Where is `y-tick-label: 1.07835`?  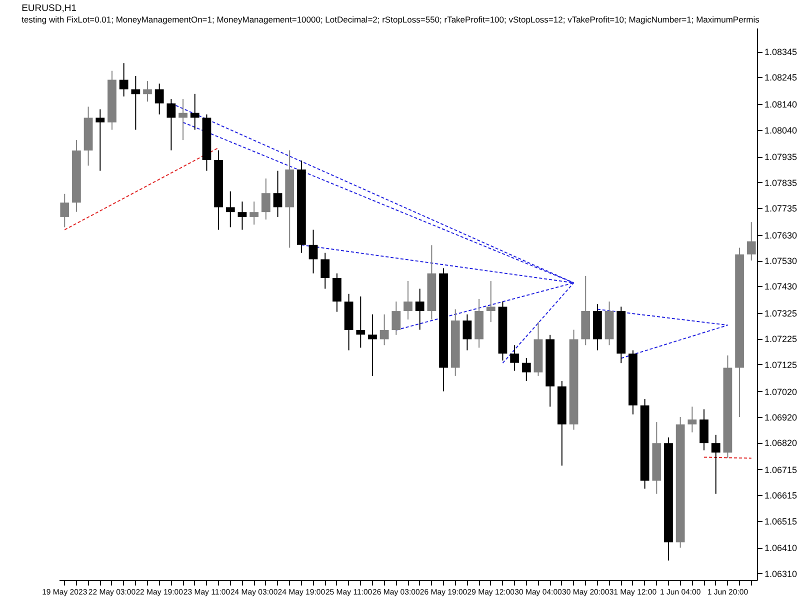 y-tick-label: 1.07835 is located at coordinates (781, 183).